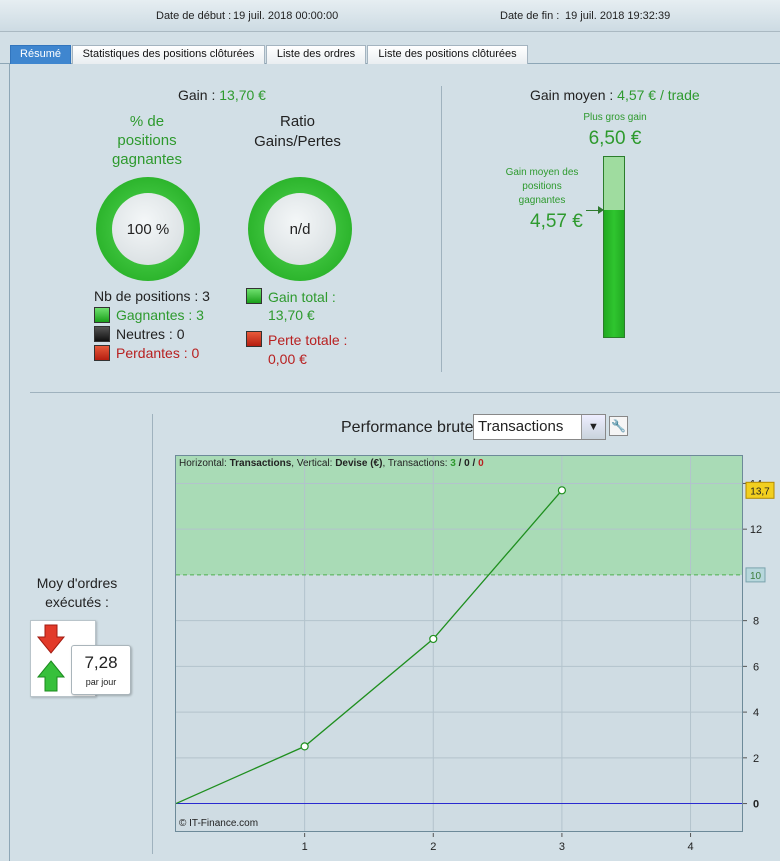  I want to click on end-date-value: 19 juil. 2018 19:32:39, so click(618, 16).